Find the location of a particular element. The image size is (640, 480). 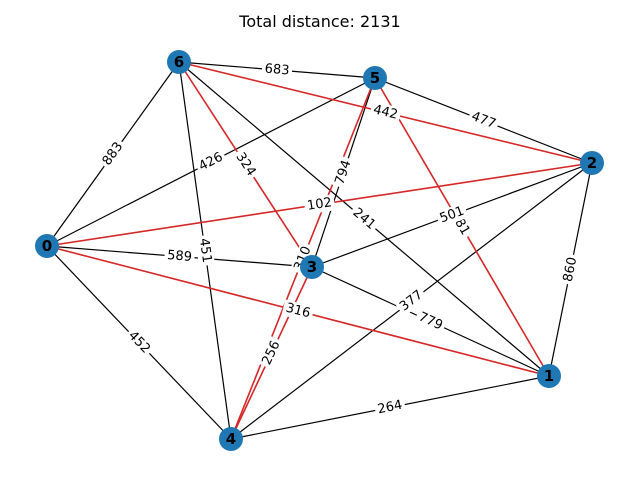

node-4: 4 is located at coordinates (231, 439).